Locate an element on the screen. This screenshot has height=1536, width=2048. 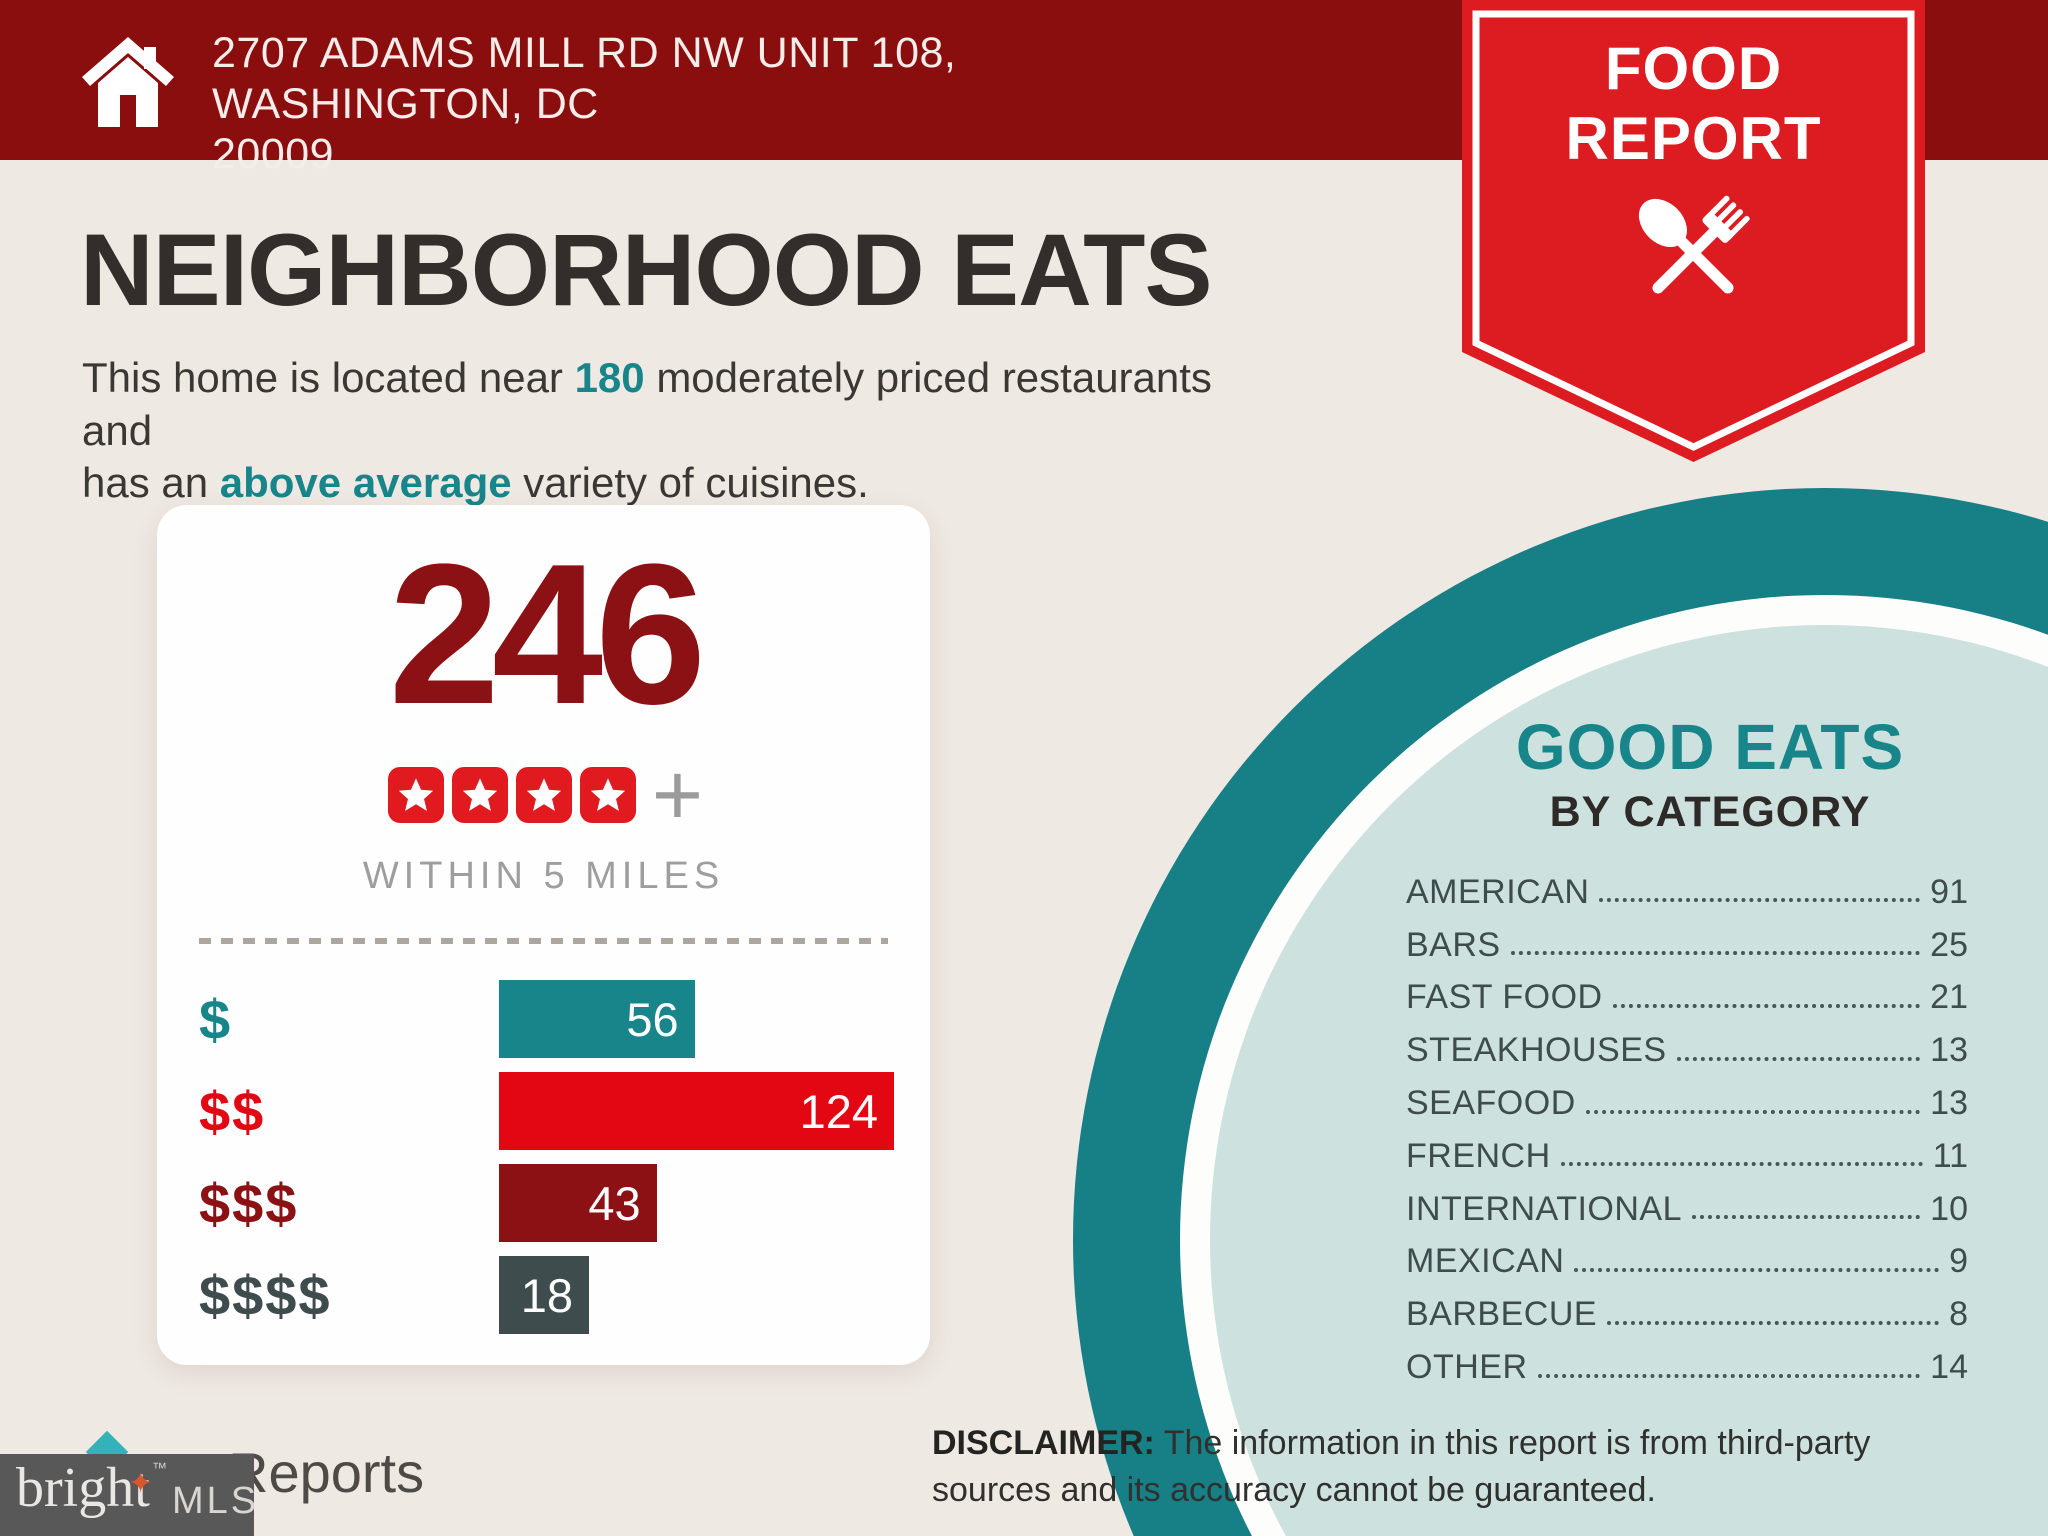
price-bar-value: 56 is located at coordinates (652, 1019).